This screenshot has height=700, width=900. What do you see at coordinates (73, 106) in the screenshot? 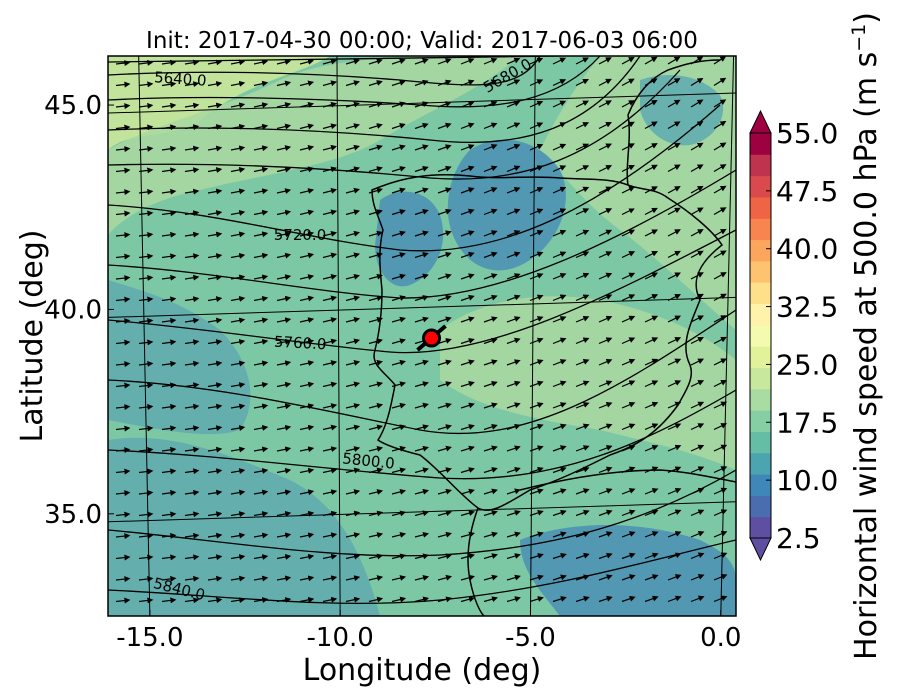
I see `y-tick-label-0: 45.0` at bounding box center [73, 106].